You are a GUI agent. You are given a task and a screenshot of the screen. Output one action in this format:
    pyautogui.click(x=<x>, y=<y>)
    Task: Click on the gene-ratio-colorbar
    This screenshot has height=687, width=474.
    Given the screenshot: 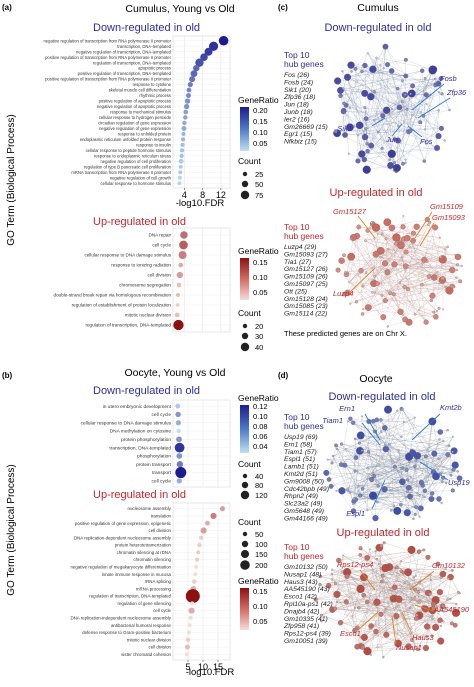 What is the action you would take?
    pyautogui.click(x=244, y=429)
    